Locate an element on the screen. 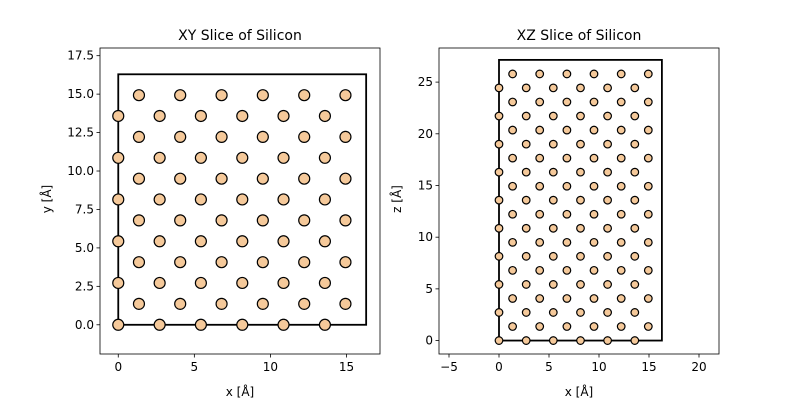 This screenshot has height=400, width=800. xz-slice-ytick-label: 25 is located at coordinates (425, 82).